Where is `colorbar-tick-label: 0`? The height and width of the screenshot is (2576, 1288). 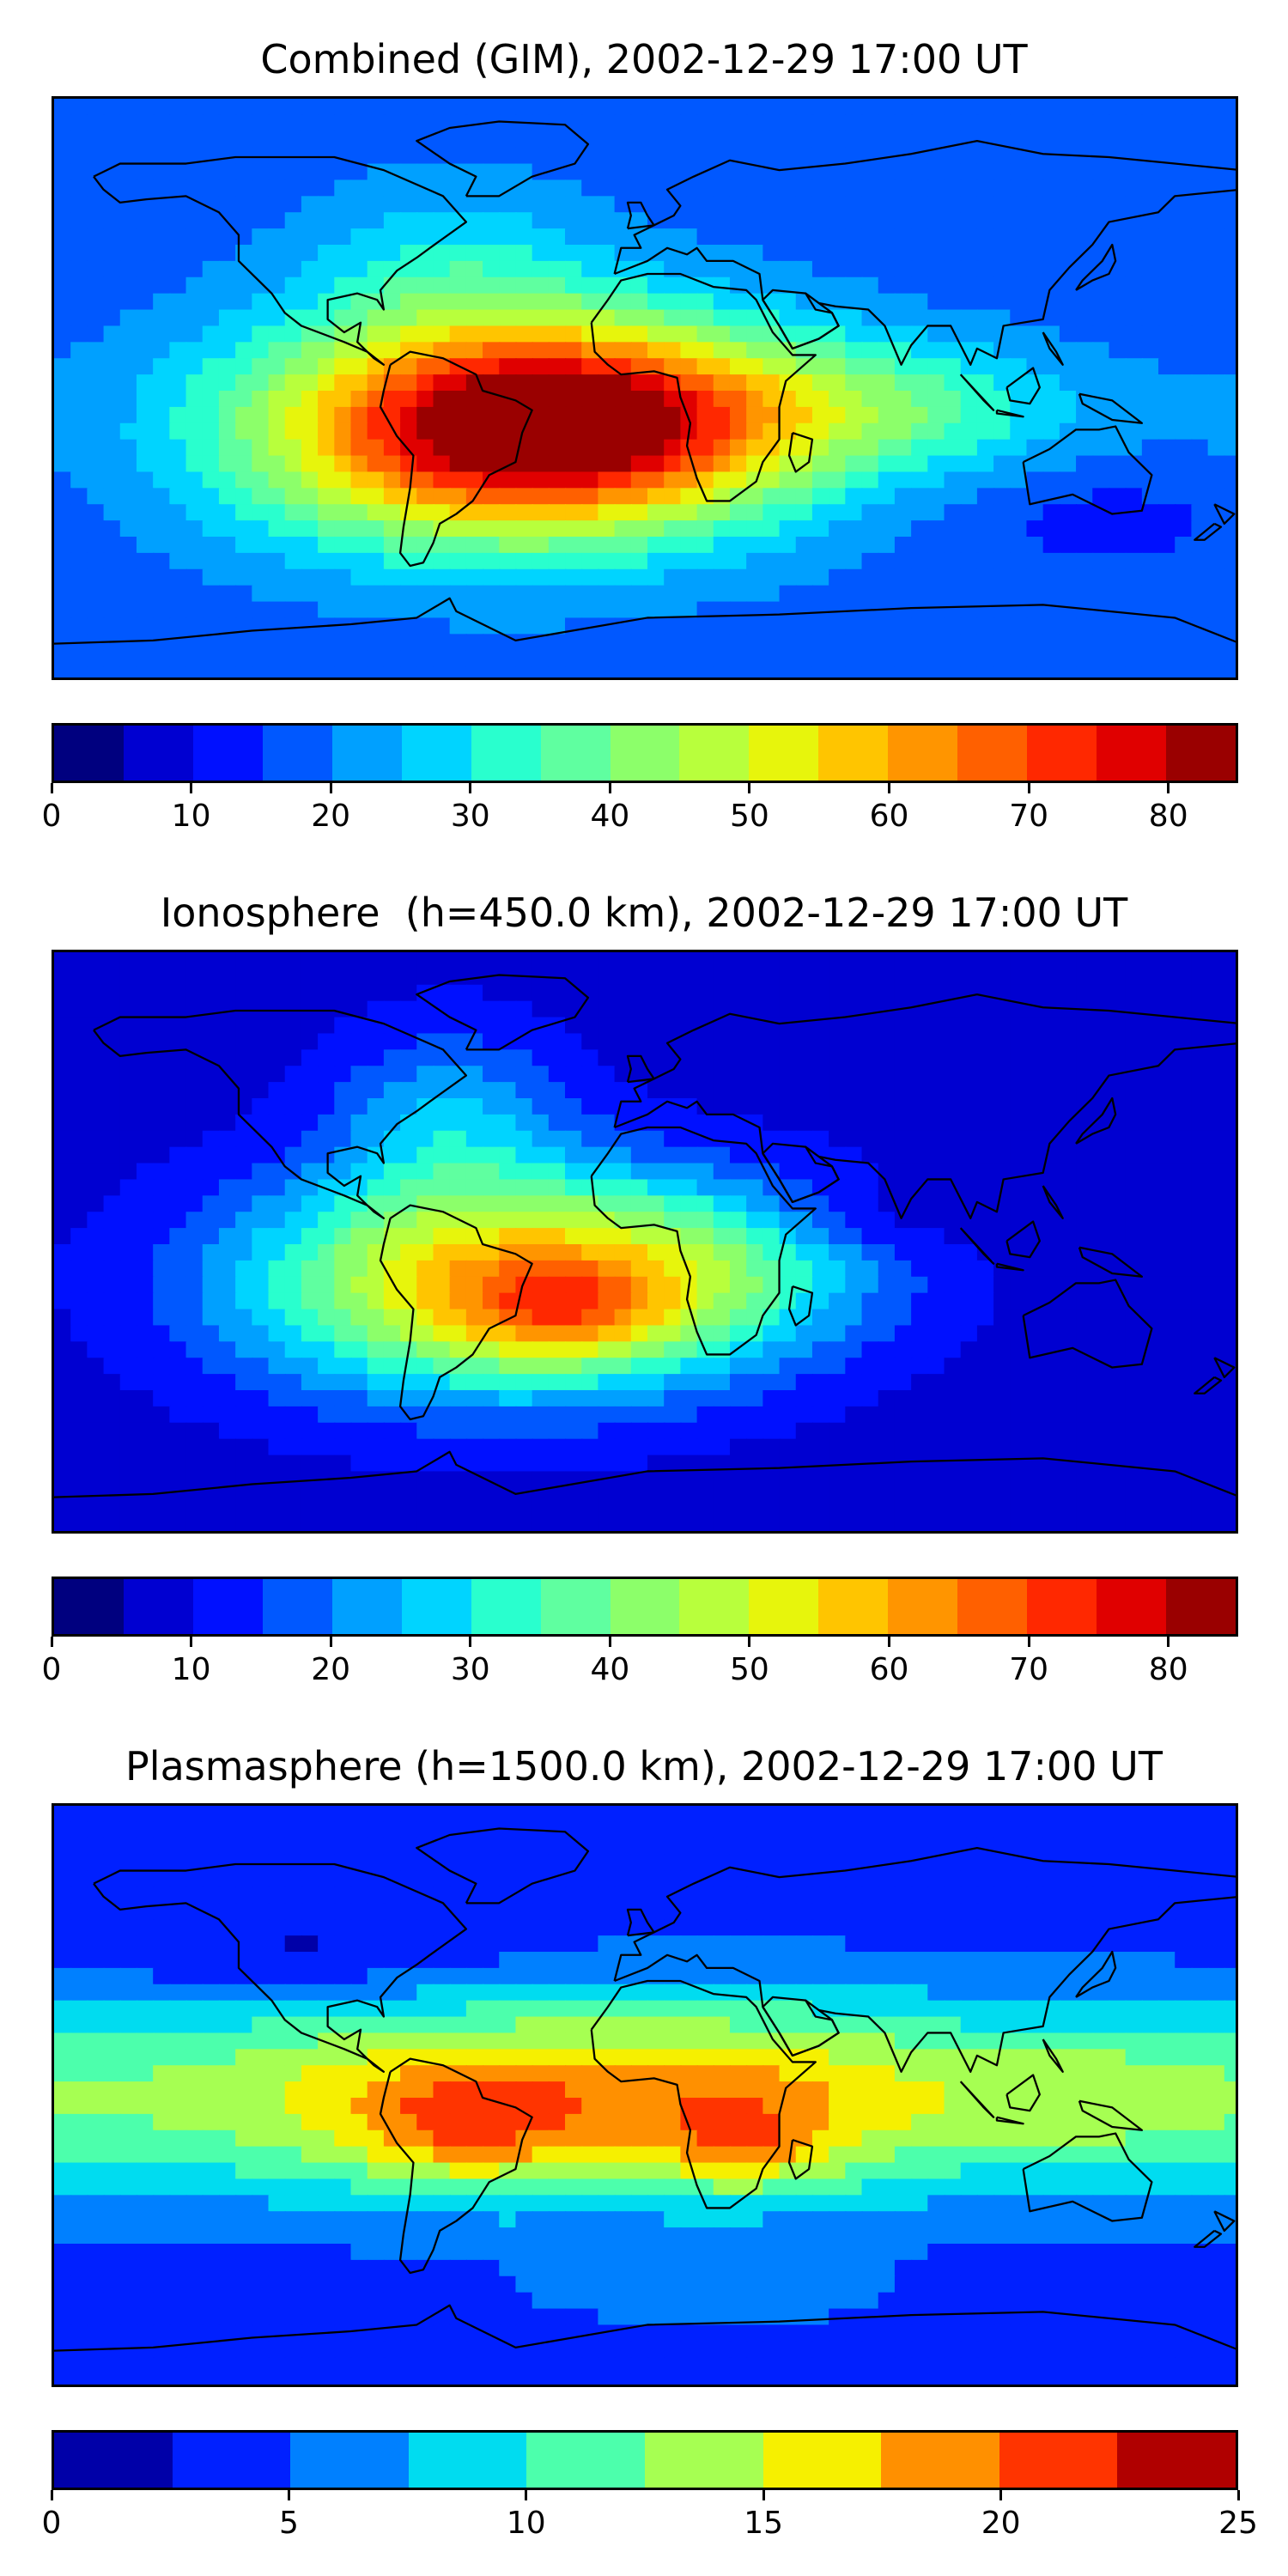
colorbar-tick-label: 0 is located at coordinates (52, 817).